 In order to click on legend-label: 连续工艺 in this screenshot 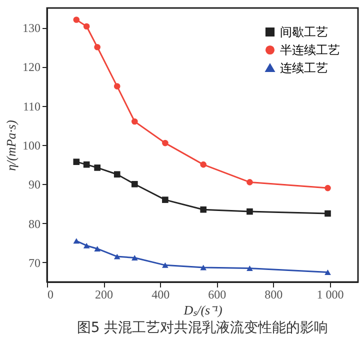, I will do `click(304, 68)`.